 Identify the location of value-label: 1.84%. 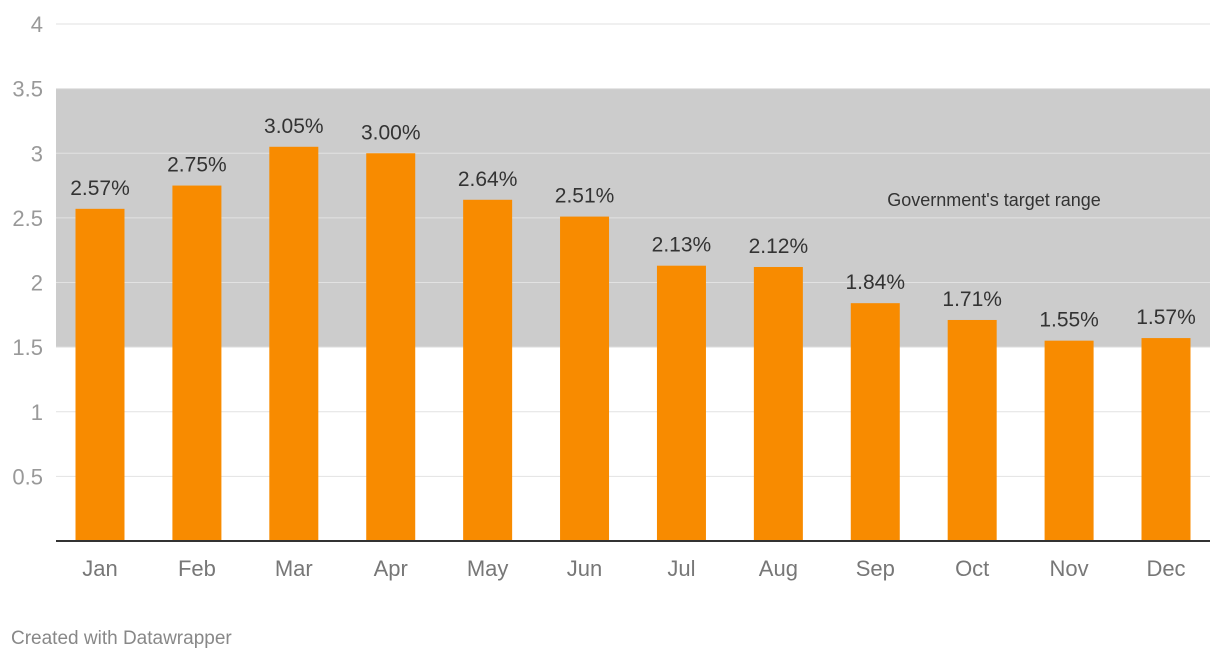
(875, 282).